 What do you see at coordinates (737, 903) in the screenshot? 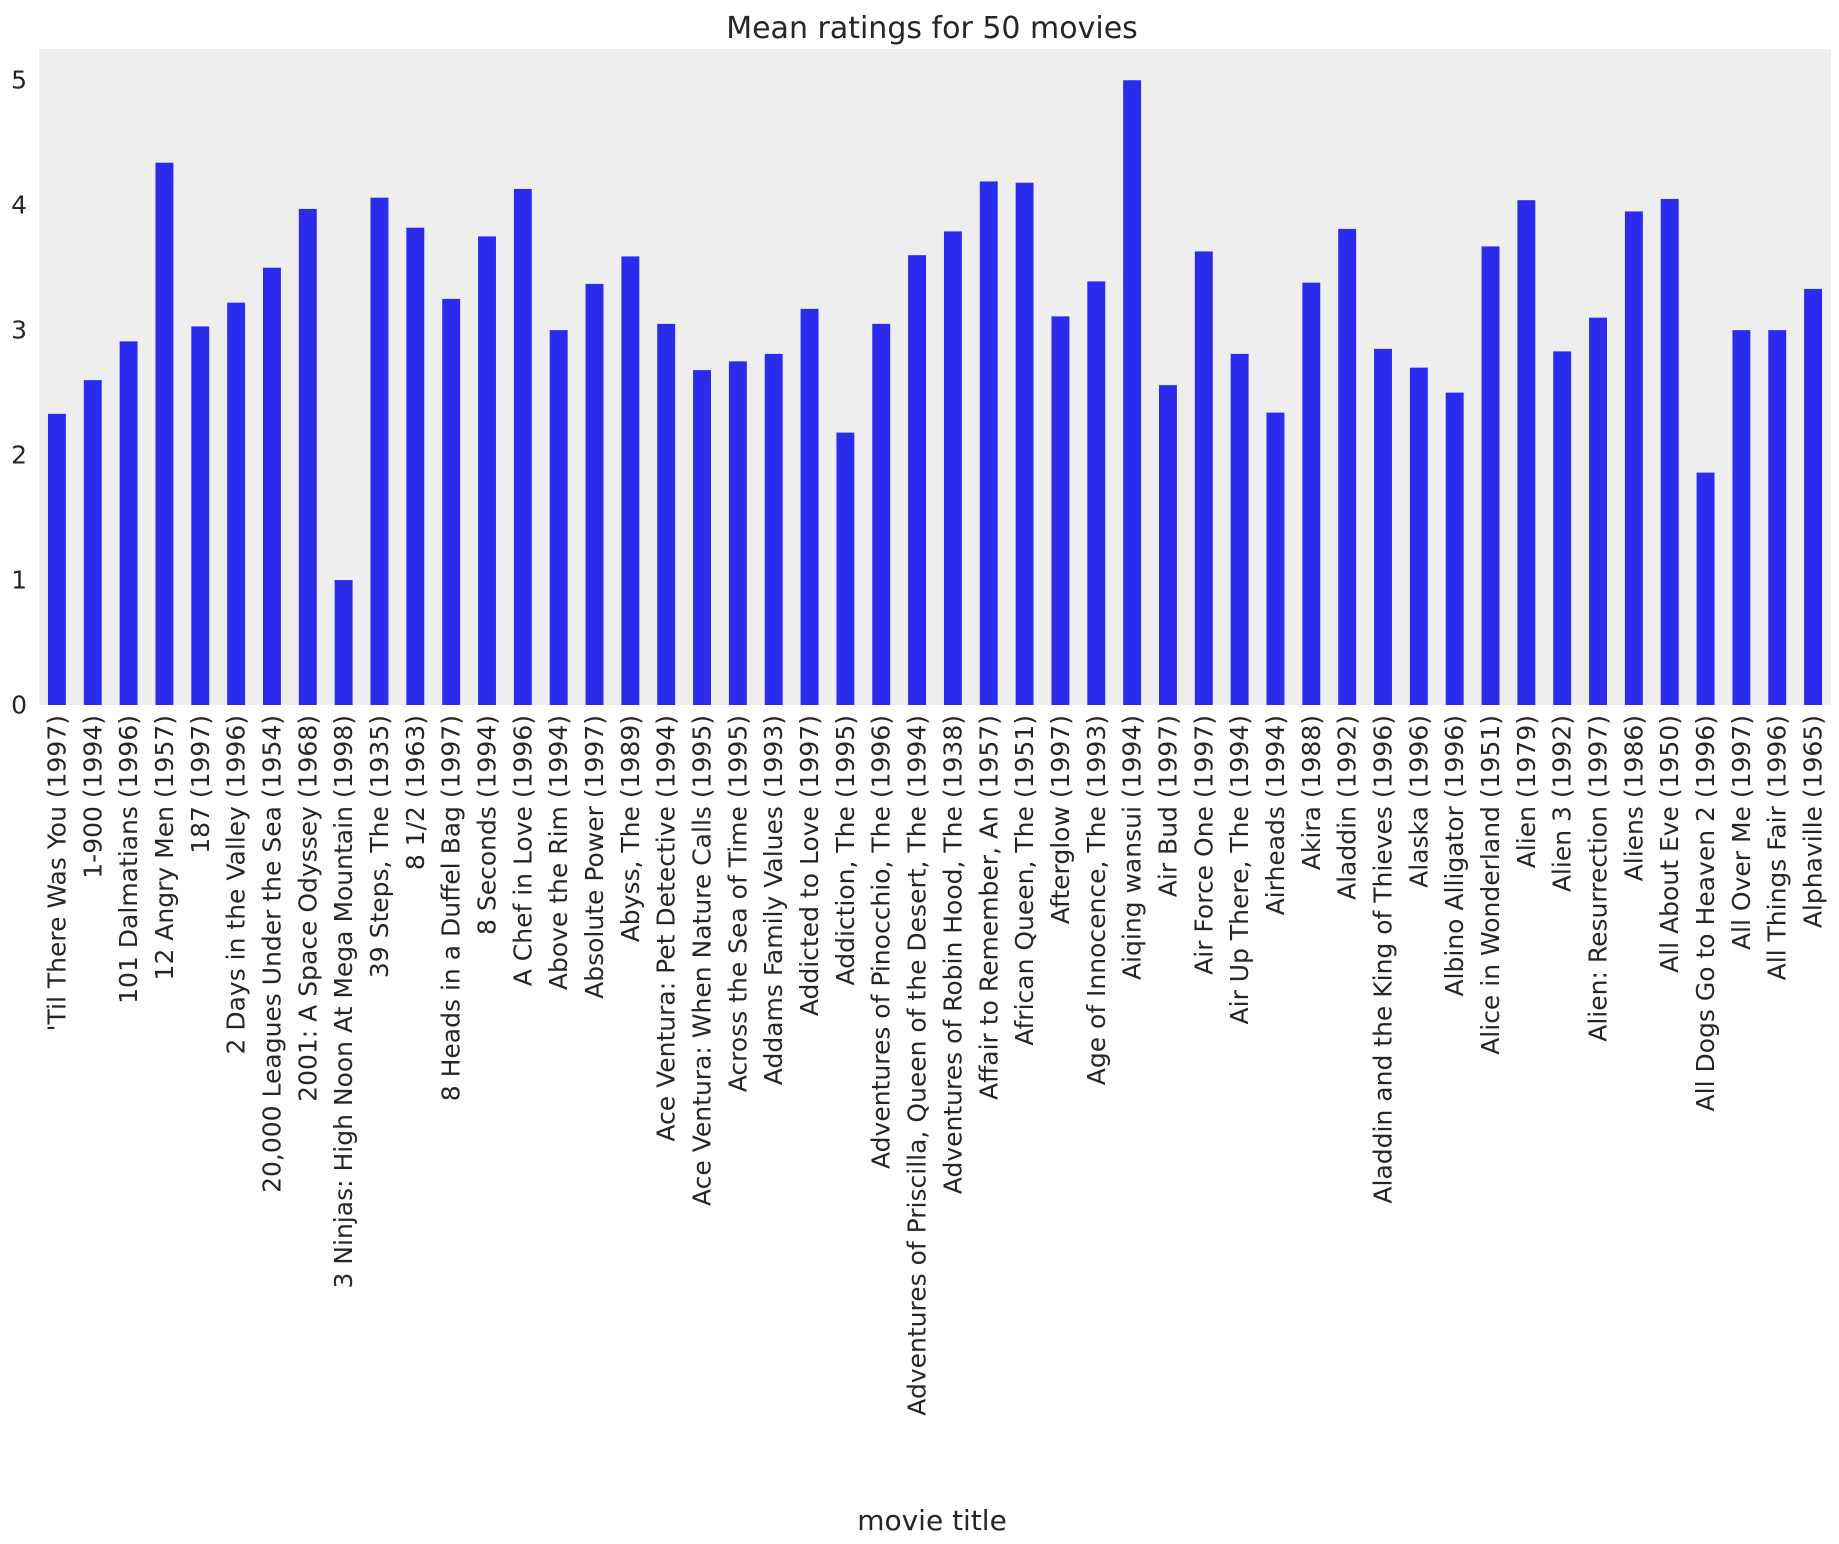
I see `x-tick-label: Across the Sea of Time (1995)` at bounding box center [737, 903].